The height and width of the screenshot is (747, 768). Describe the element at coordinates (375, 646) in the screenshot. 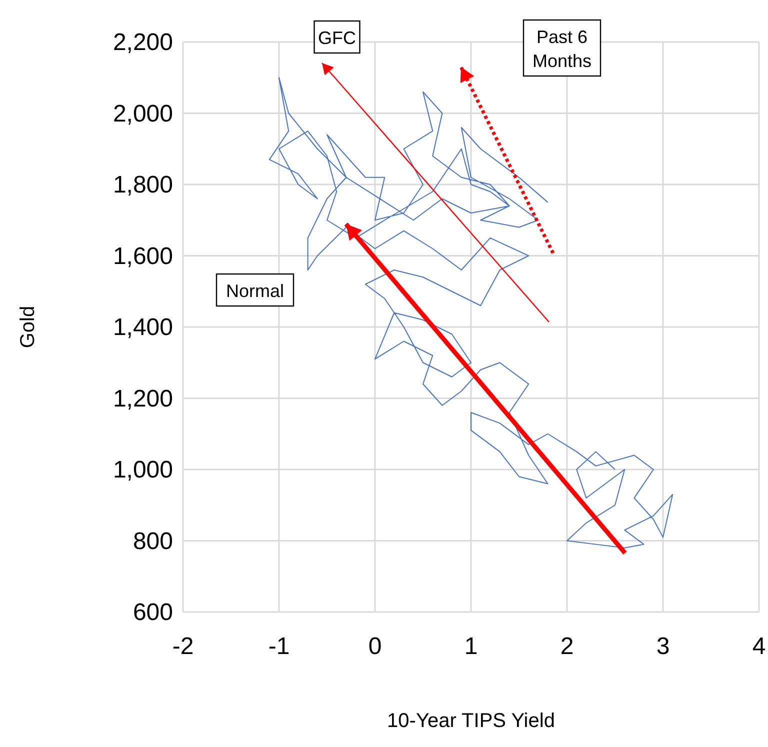

I see `x-tick-label: 0` at that location.